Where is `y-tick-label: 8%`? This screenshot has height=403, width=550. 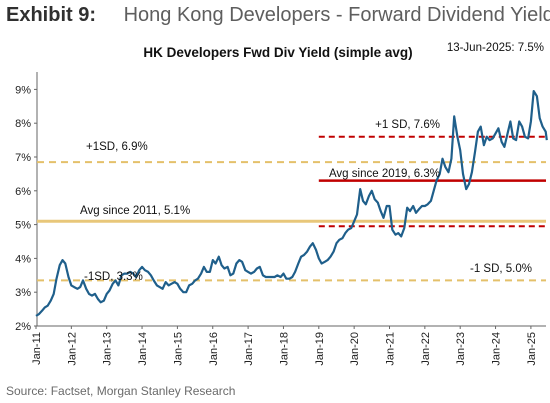
y-tick-label: 8% is located at coordinates (23, 124).